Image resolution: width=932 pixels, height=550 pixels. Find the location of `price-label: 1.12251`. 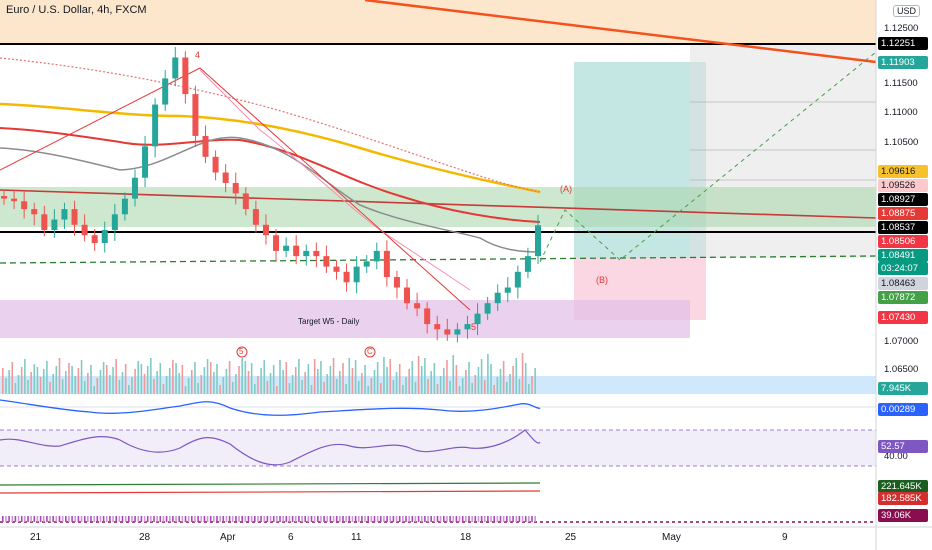

price-label: 1.12251 is located at coordinates (903, 43).